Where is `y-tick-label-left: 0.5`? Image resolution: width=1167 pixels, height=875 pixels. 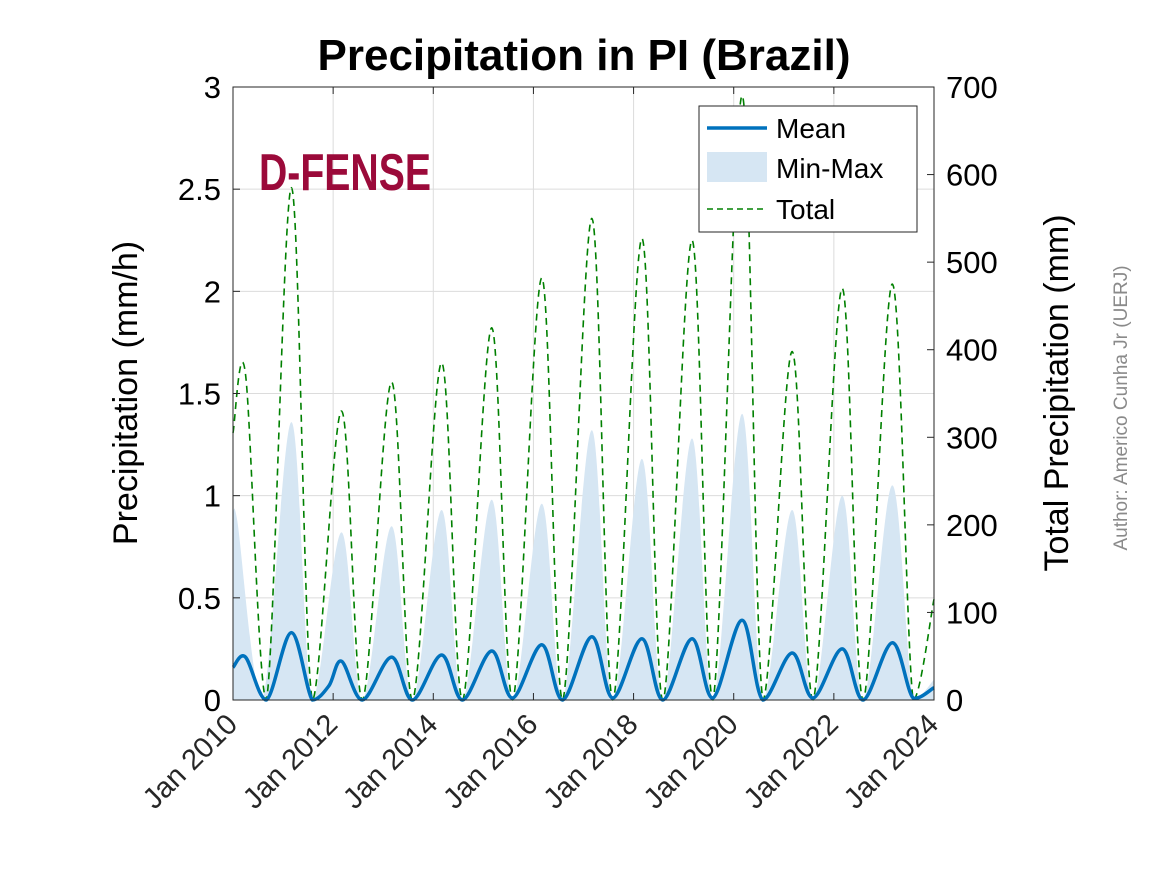
y-tick-label-left: 0.5 is located at coordinates (199, 598).